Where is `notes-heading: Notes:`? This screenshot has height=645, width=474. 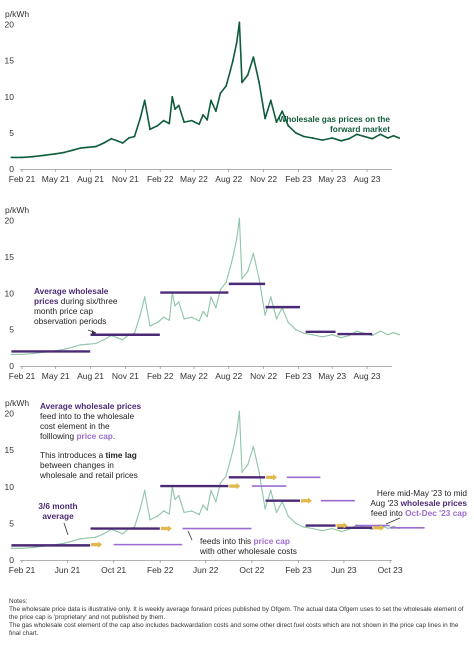
notes-heading: Notes: is located at coordinates (18, 601).